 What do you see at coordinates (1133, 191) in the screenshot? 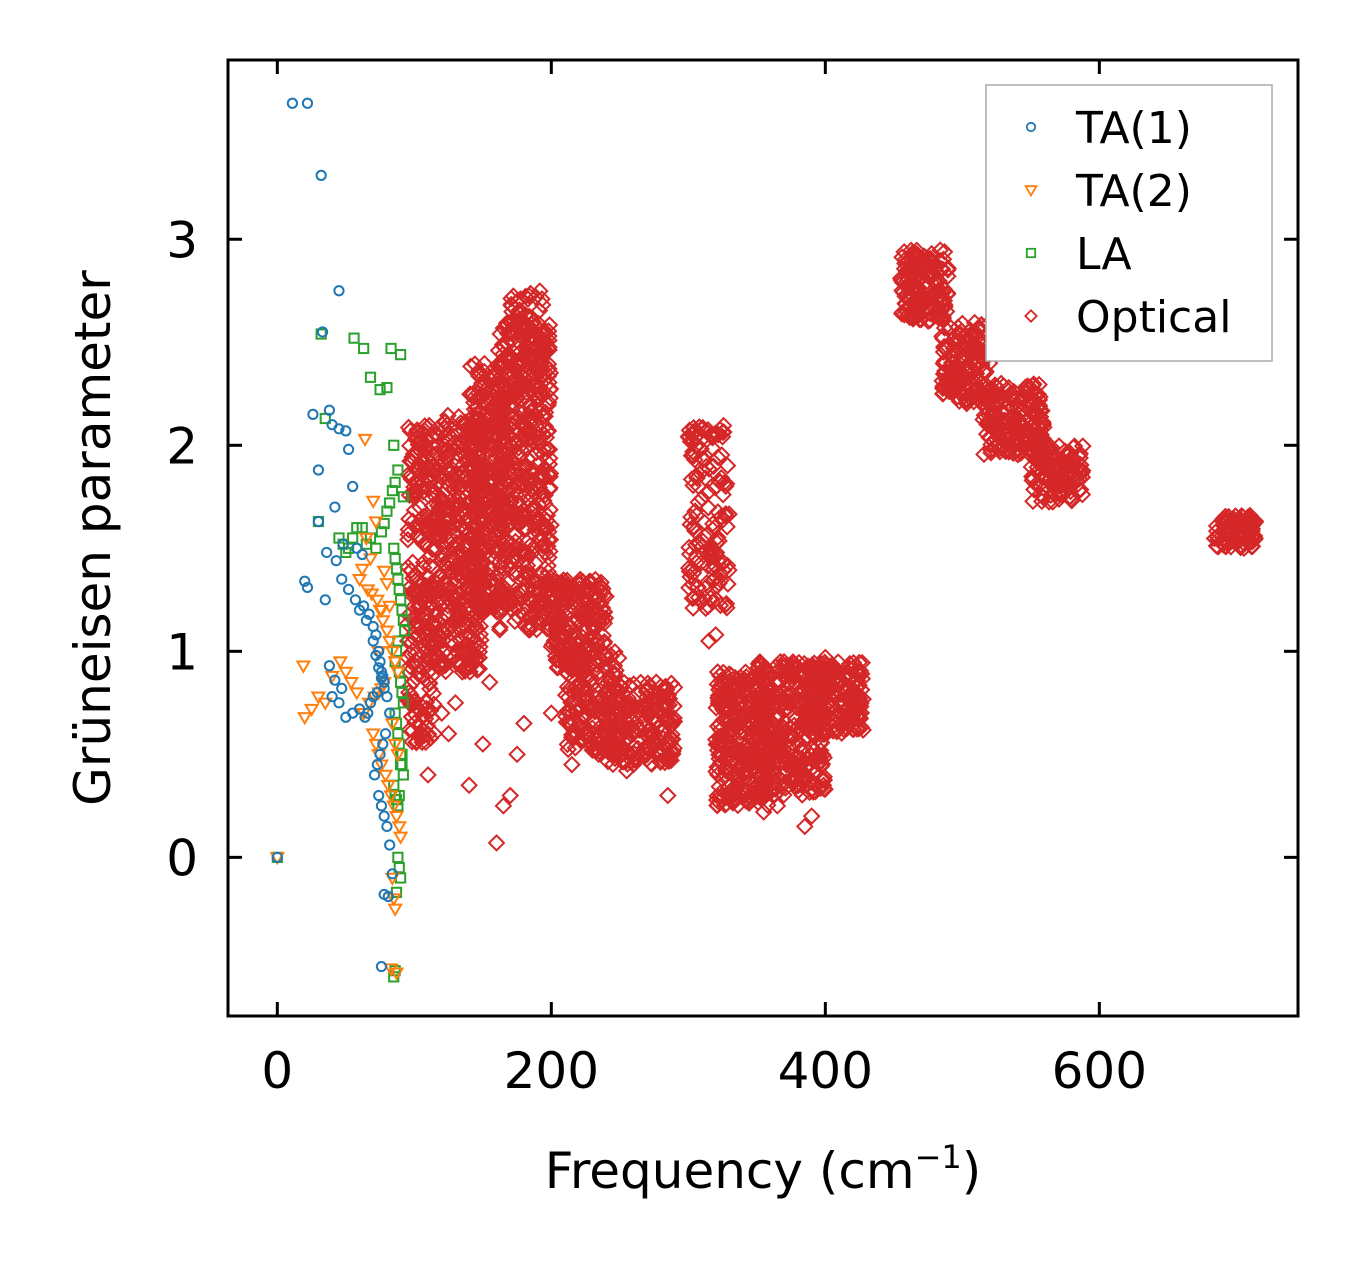
I see `legend-entry-ta2: TA(2)` at bounding box center [1133, 191].